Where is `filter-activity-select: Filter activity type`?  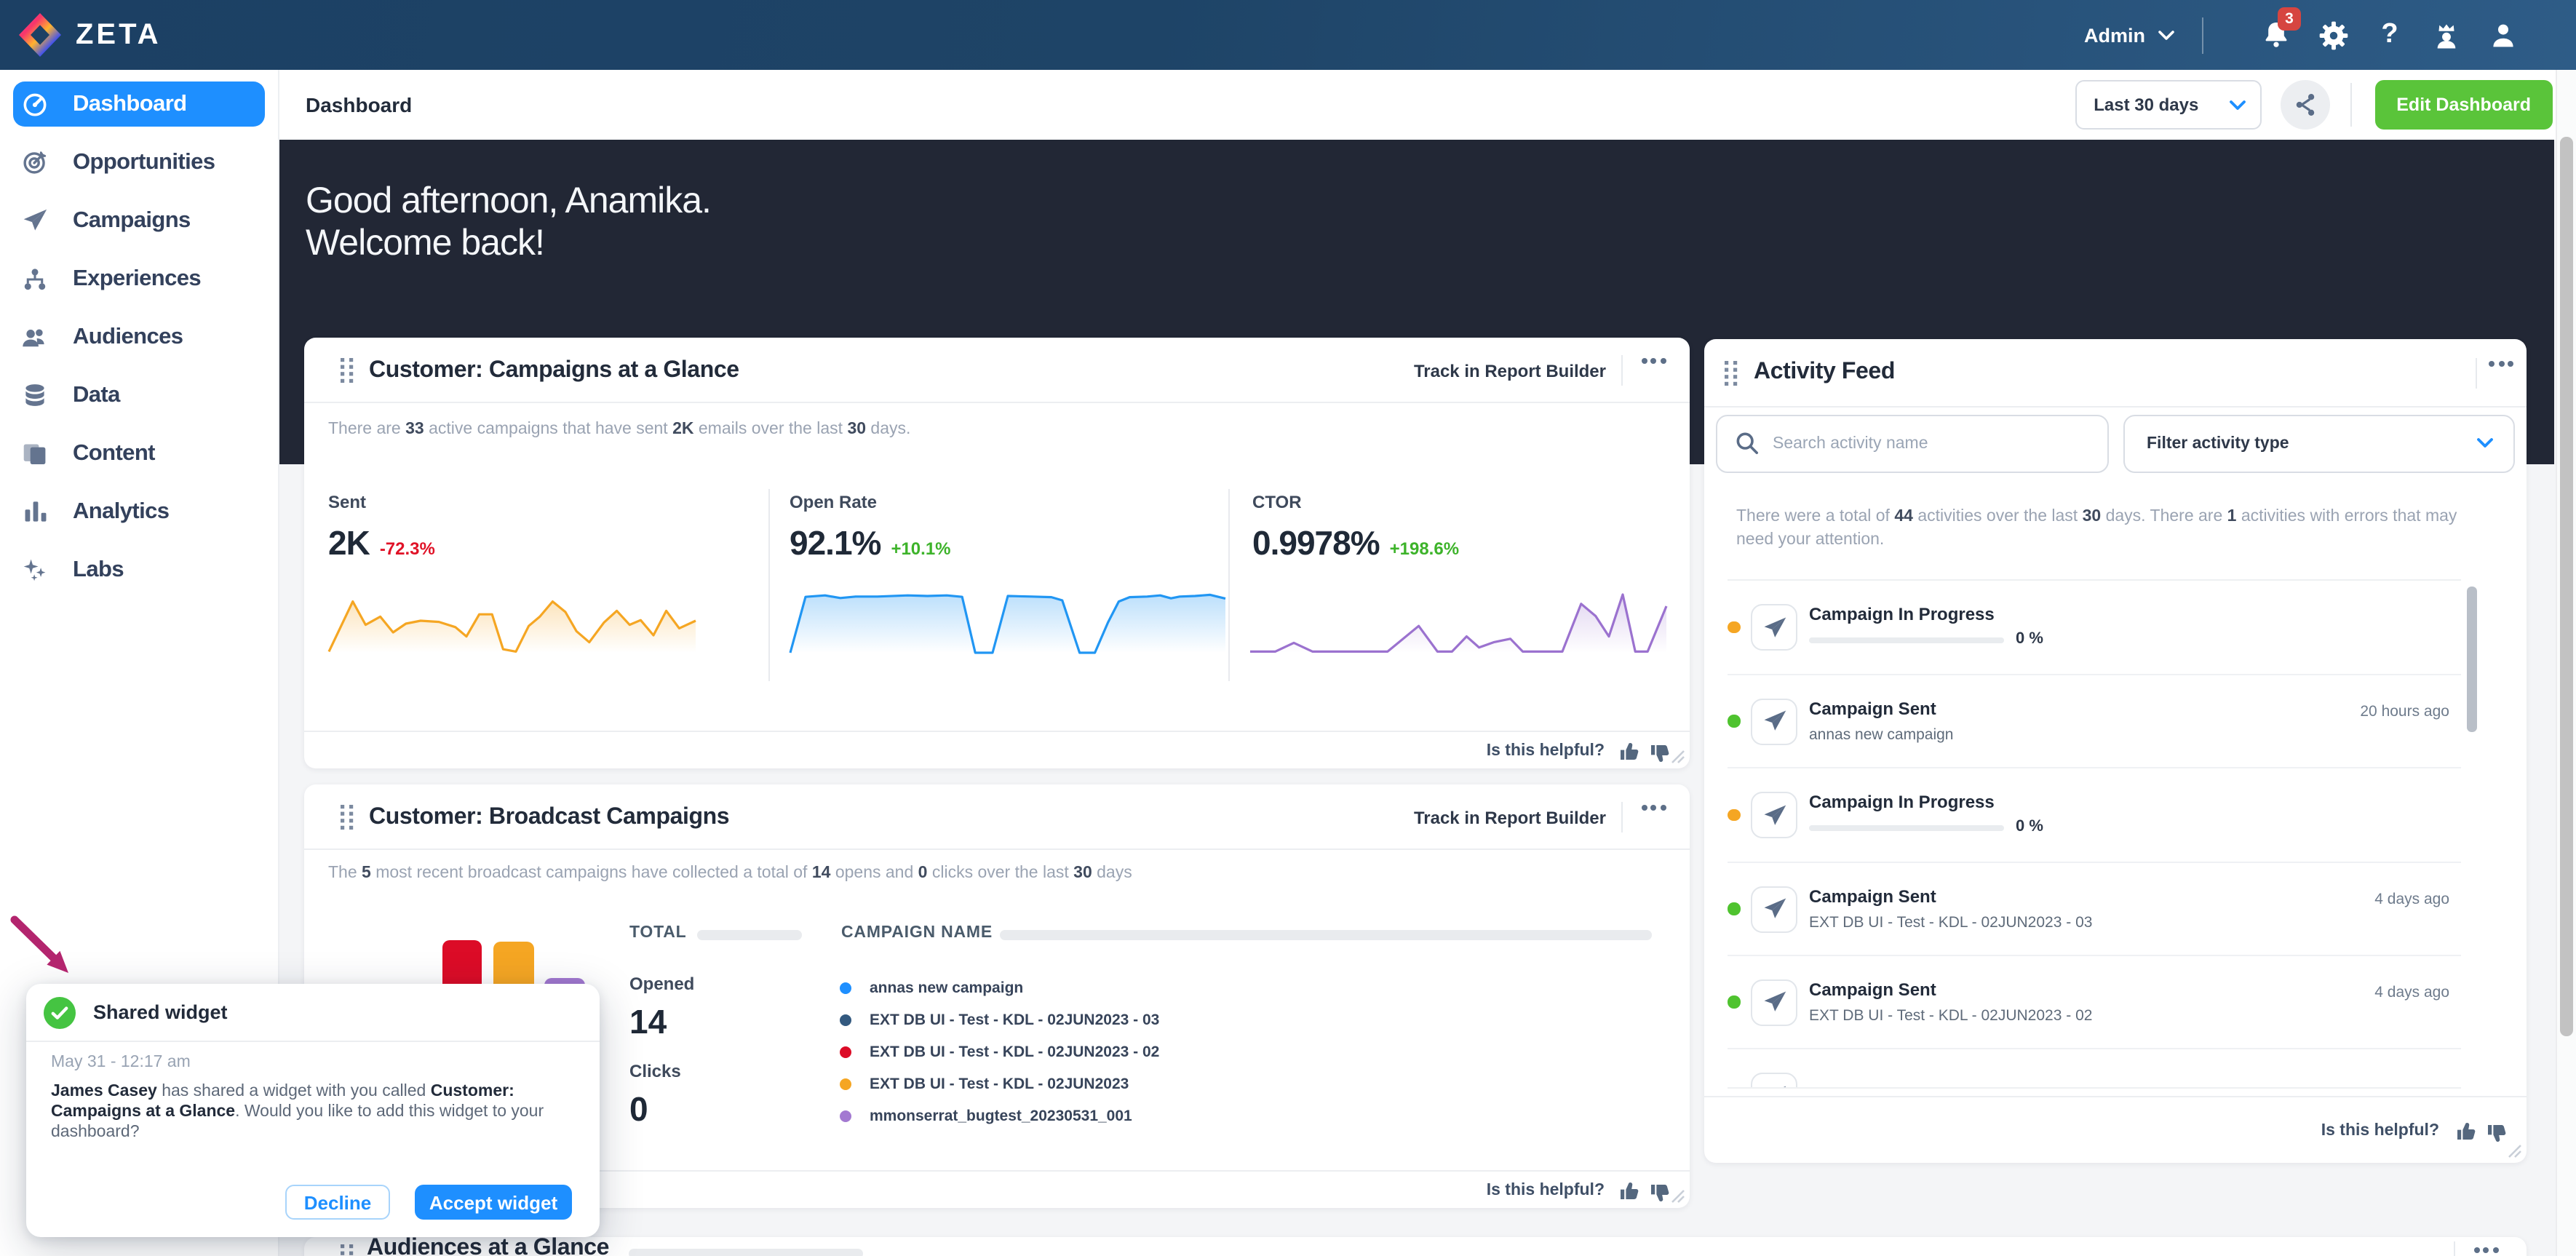
filter-activity-select: Filter activity type is located at coordinates (2319, 443).